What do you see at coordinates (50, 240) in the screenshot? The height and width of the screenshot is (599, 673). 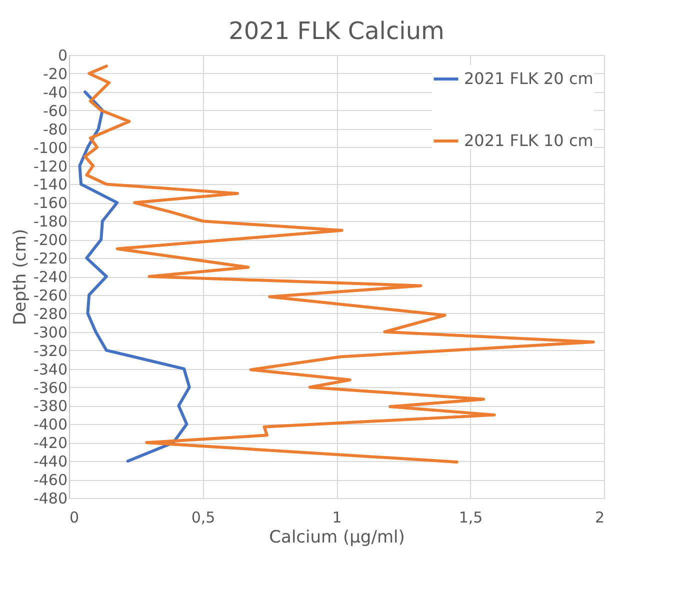 I see `y-tick-label: -200` at bounding box center [50, 240].